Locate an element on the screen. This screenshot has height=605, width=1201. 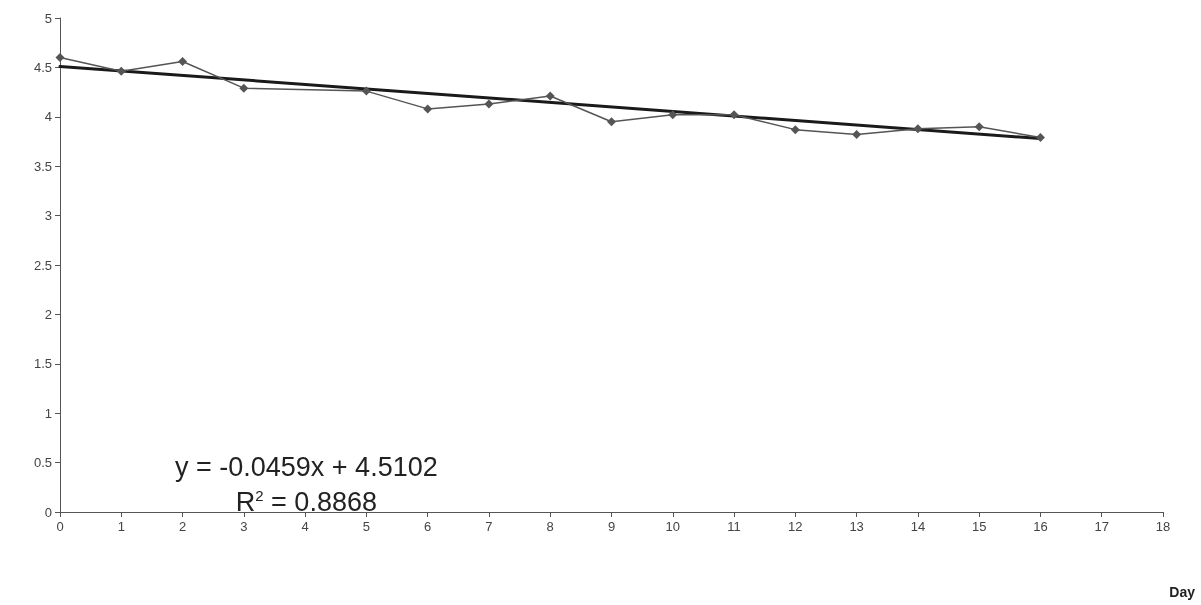
y-tick-label: 3 is located at coordinates (48, 216).